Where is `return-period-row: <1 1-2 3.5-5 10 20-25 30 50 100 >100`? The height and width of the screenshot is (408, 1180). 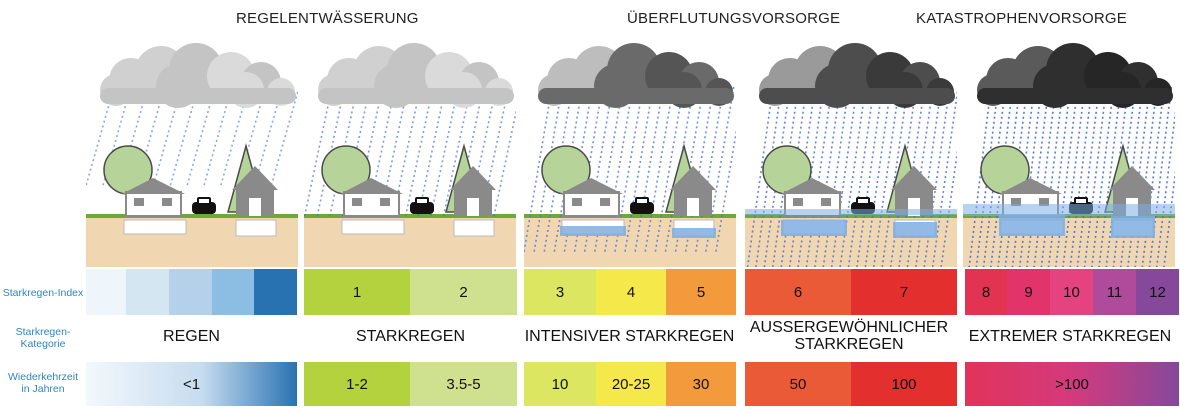
return-period-row: <1 1-2 3.5-5 10 20-25 30 50 100 >100 is located at coordinates (632, 384).